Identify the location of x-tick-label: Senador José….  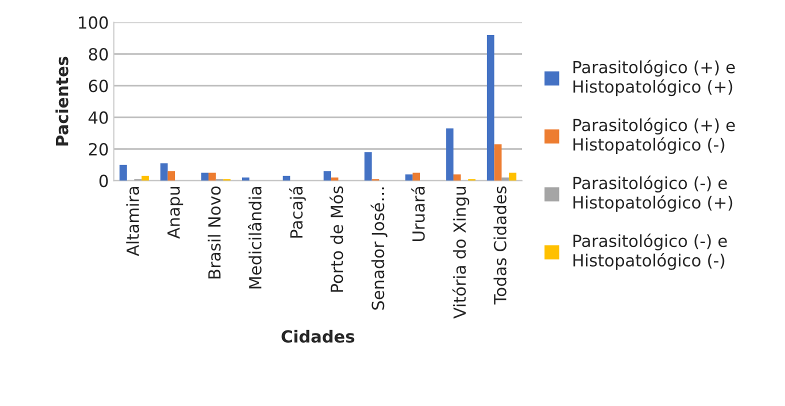
(379, 248).